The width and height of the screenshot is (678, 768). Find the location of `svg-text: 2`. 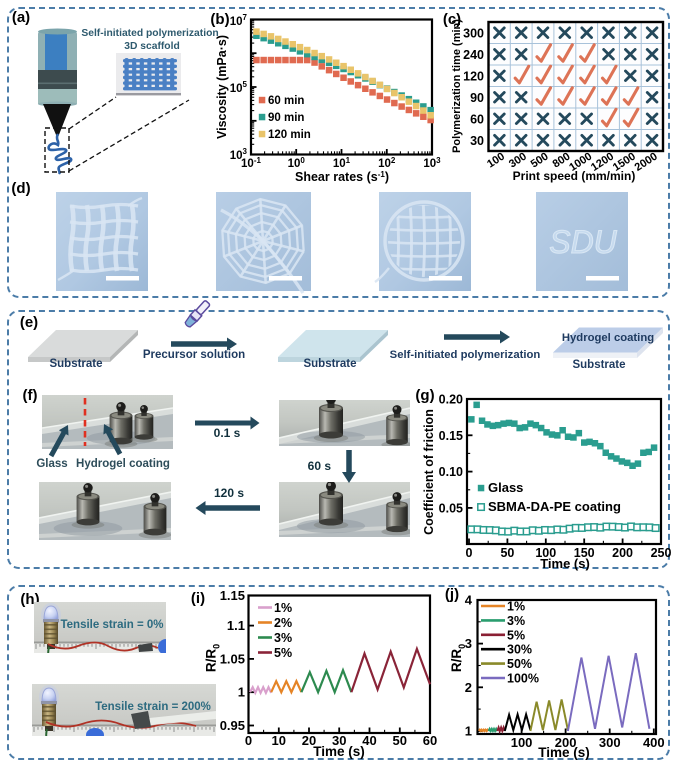

svg-text: 2 is located at coordinates (468, 687).